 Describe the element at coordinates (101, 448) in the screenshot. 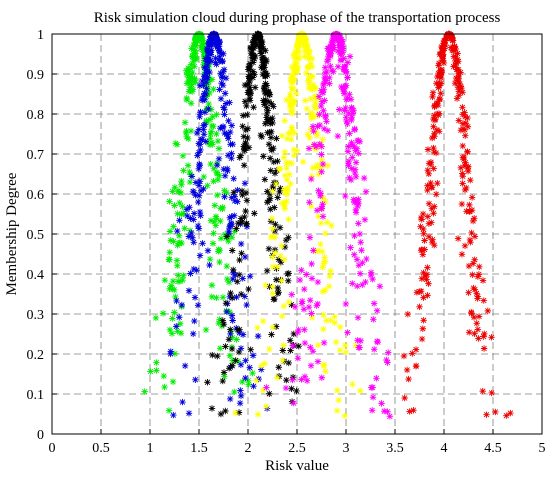

I see `x-tick-label: 0.5` at that location.